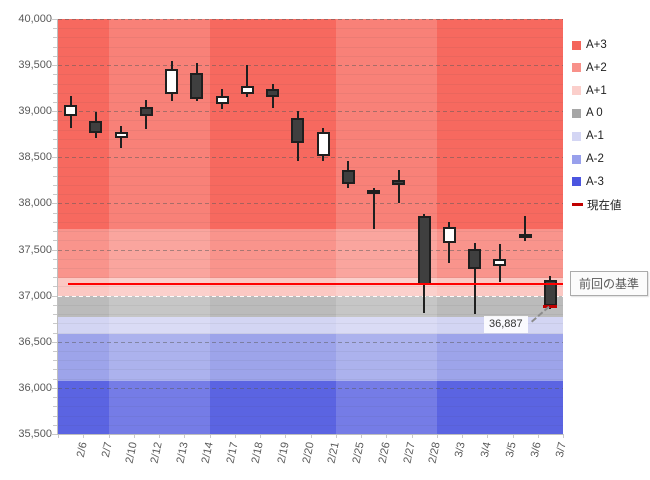  I want to click on candle-body-2/14, so click(197, 86).